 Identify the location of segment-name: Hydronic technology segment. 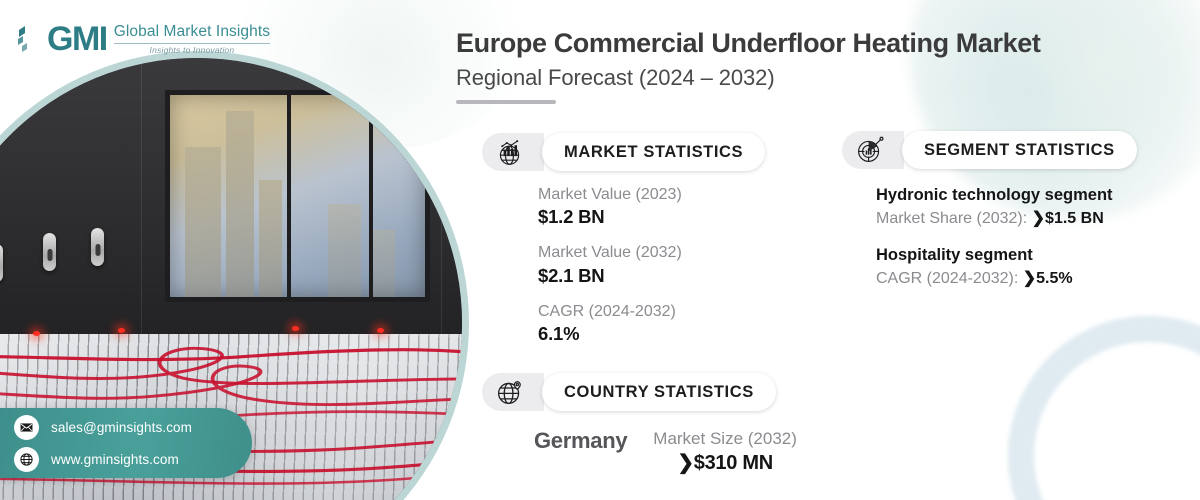
(994, 194).